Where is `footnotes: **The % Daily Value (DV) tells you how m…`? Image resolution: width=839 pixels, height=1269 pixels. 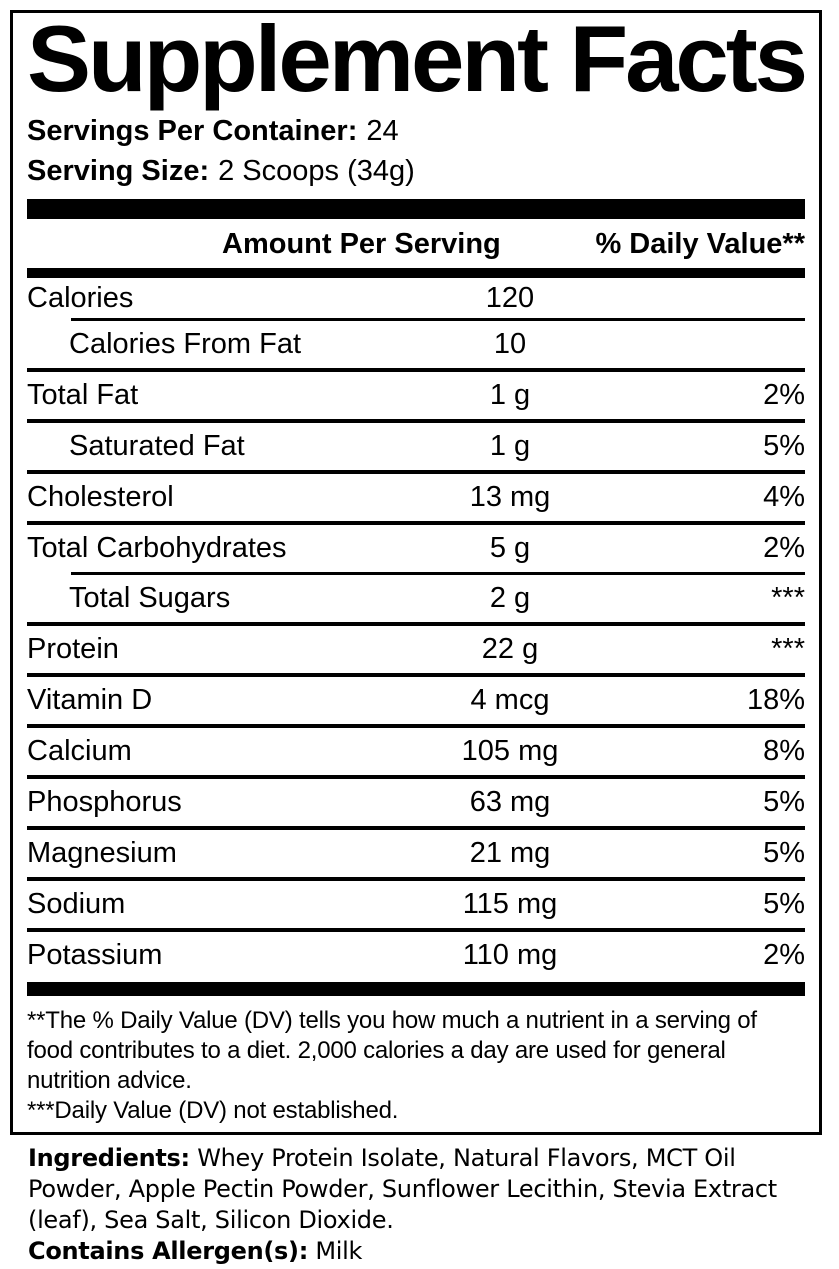 footnotes: **The % Daily Value (DV) tells you how m… is located at coordinates (416, 1064).